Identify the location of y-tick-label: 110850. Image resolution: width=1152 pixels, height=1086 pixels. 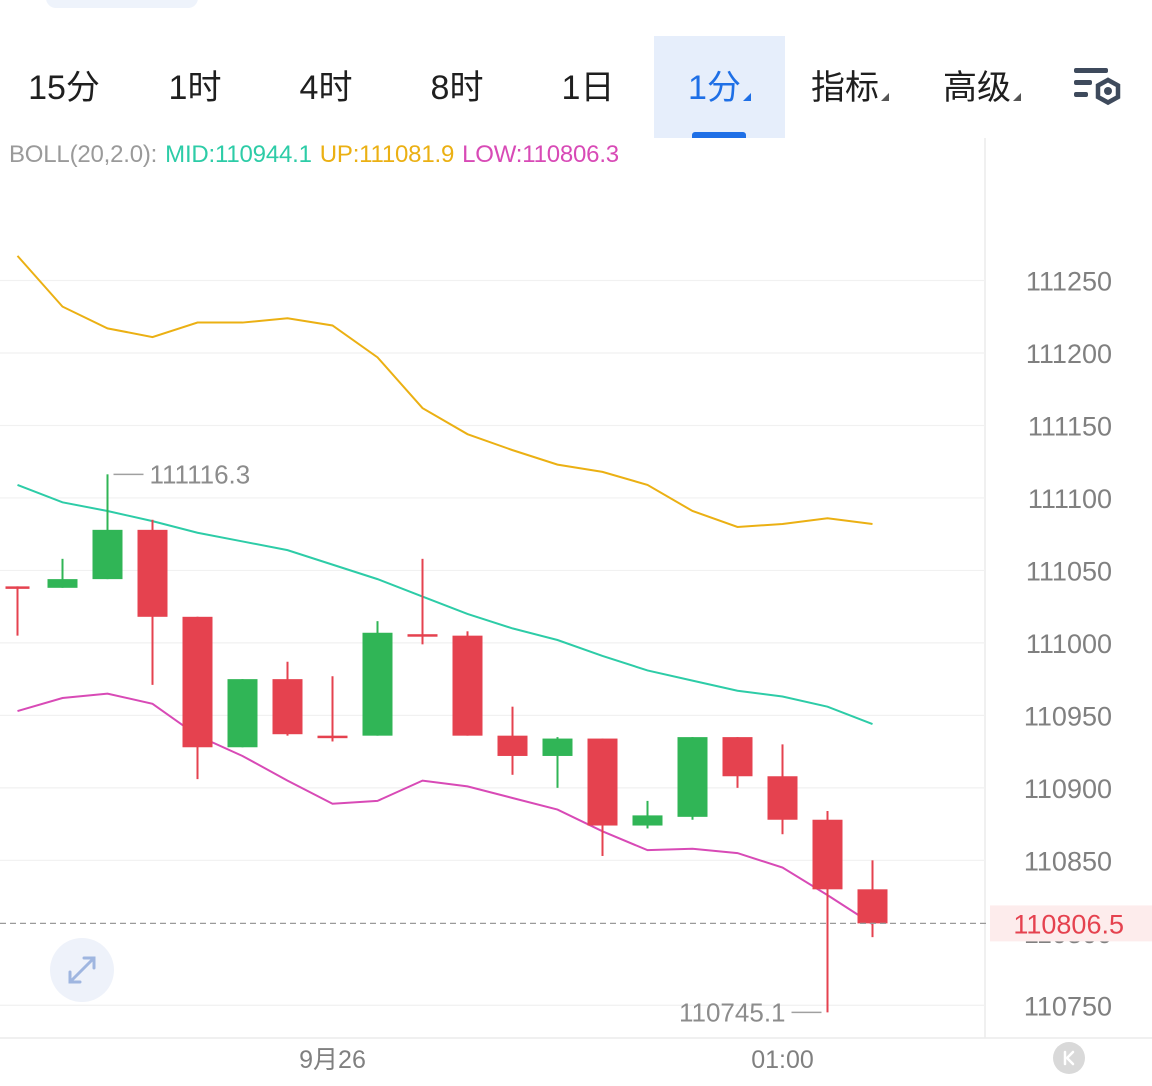
(1068, 861).